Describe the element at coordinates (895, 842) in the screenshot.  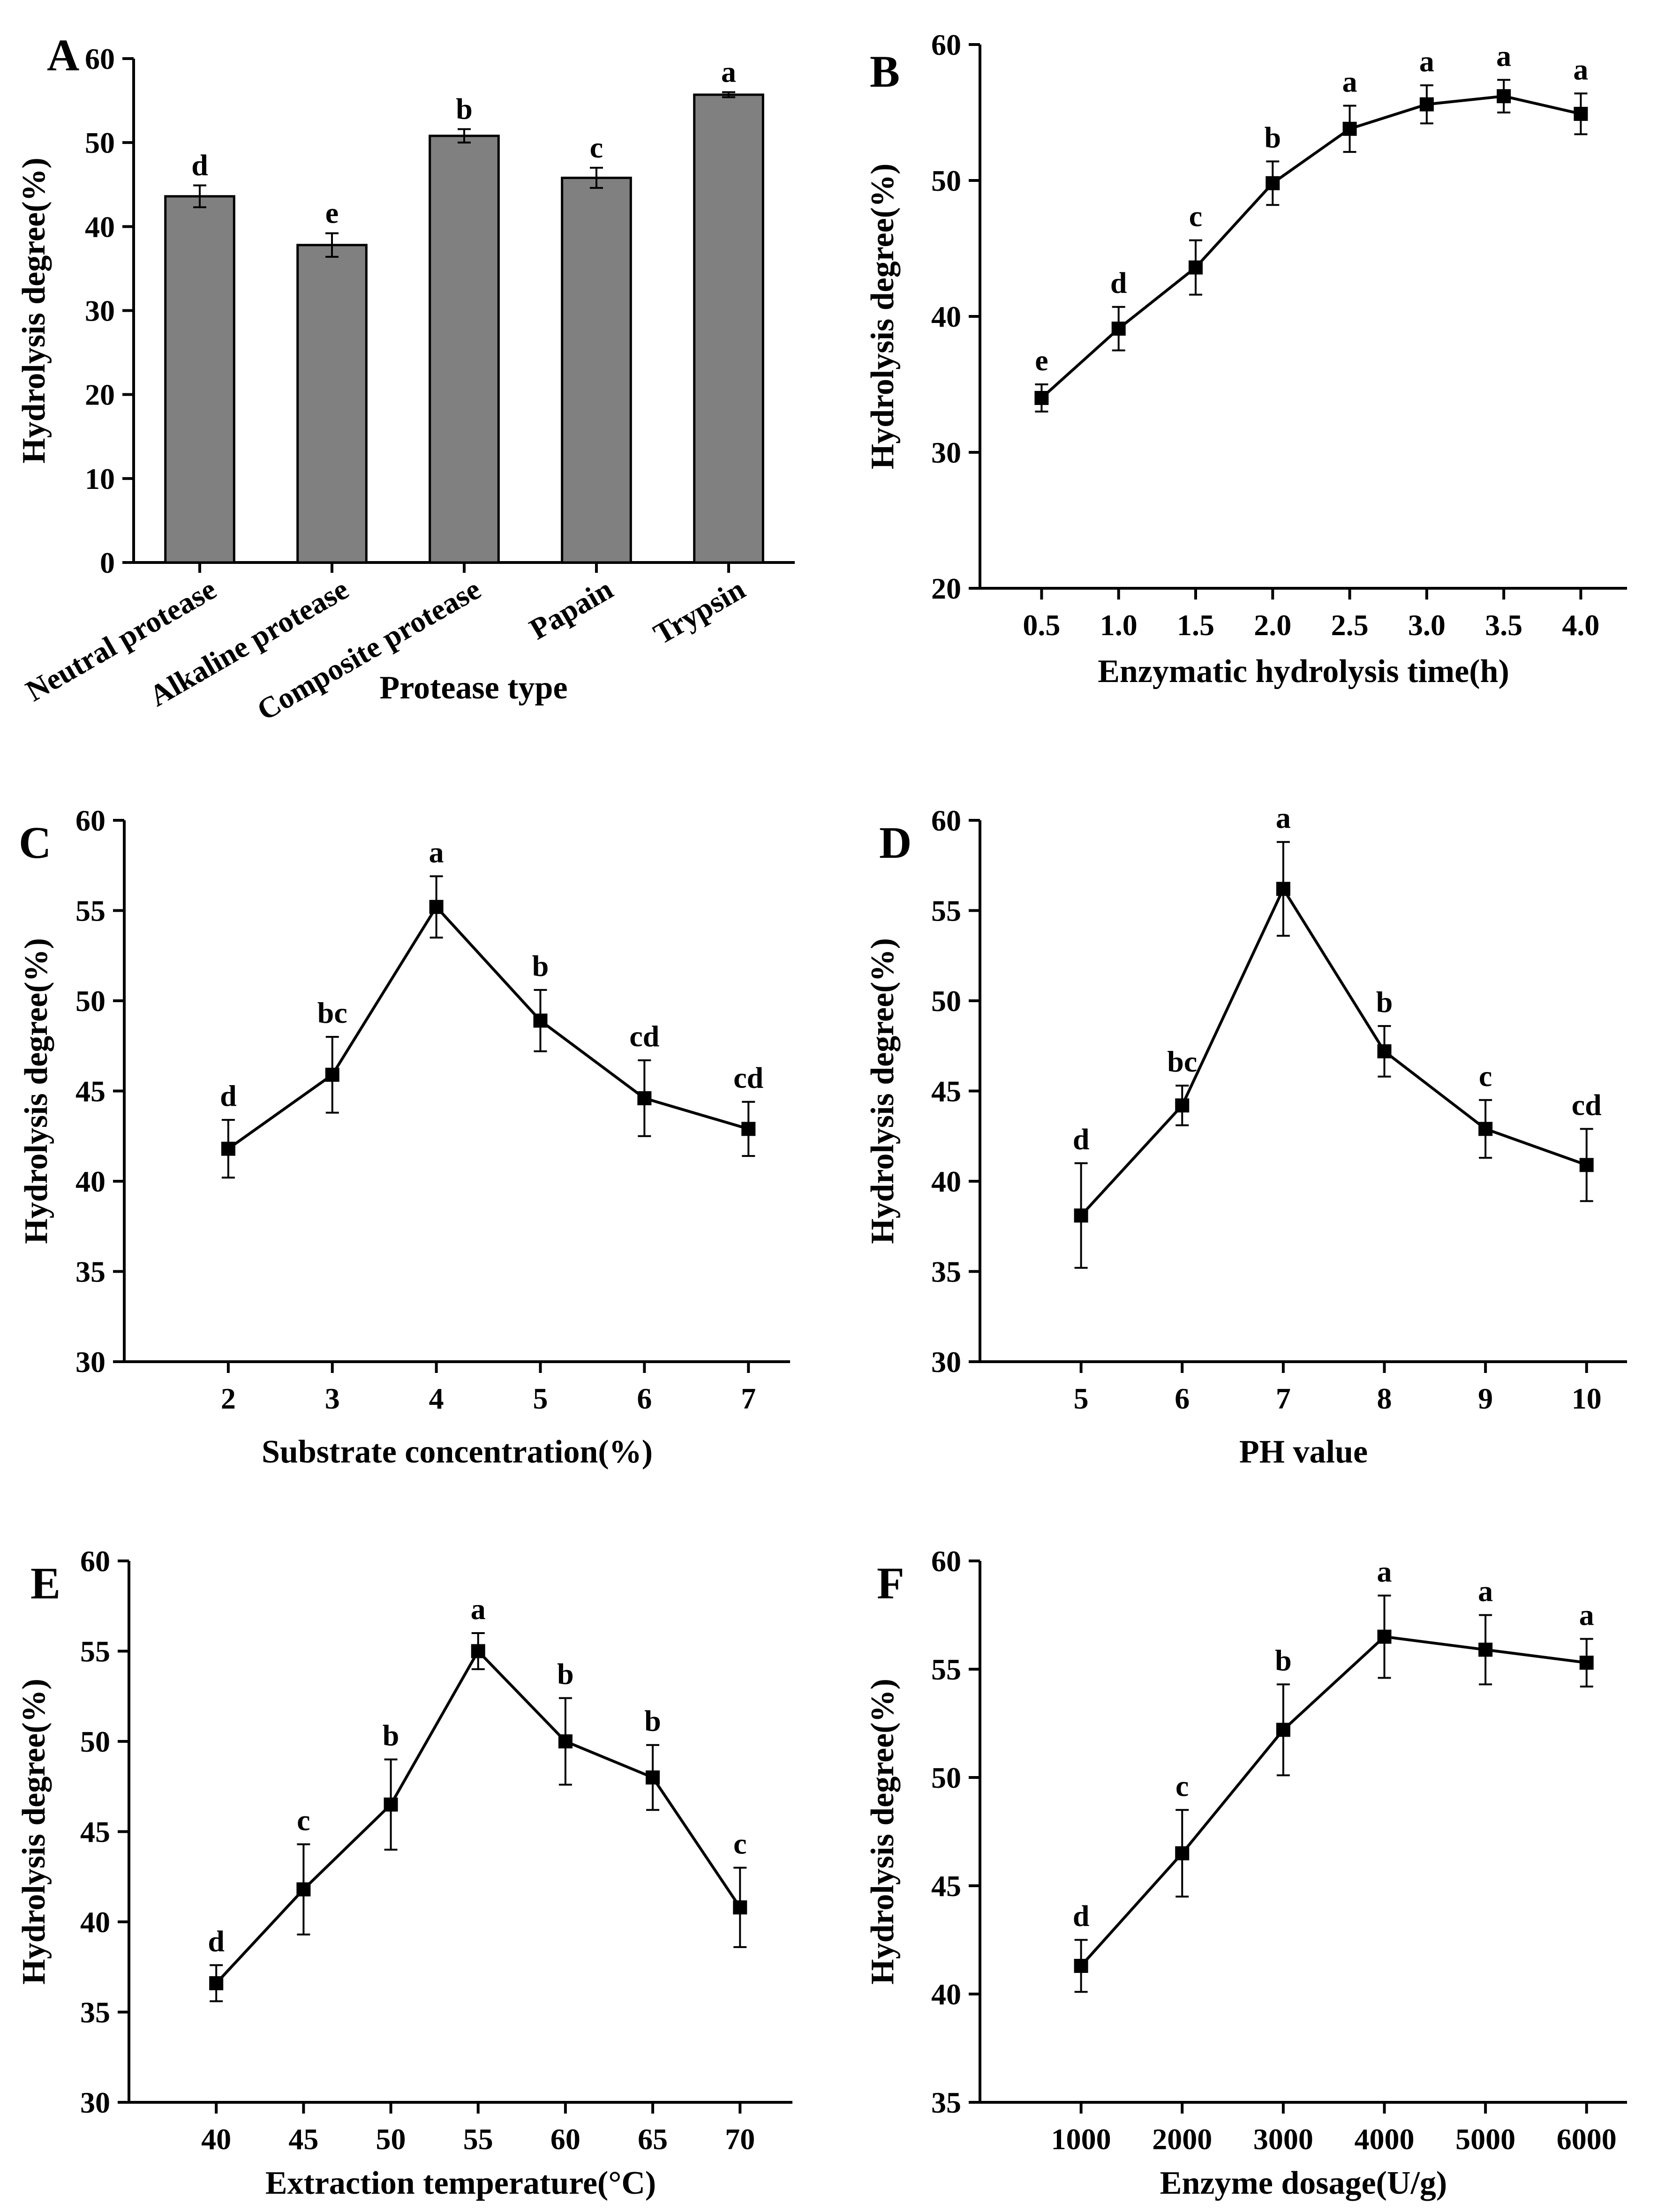
I see `panel-letter: D` at that location.